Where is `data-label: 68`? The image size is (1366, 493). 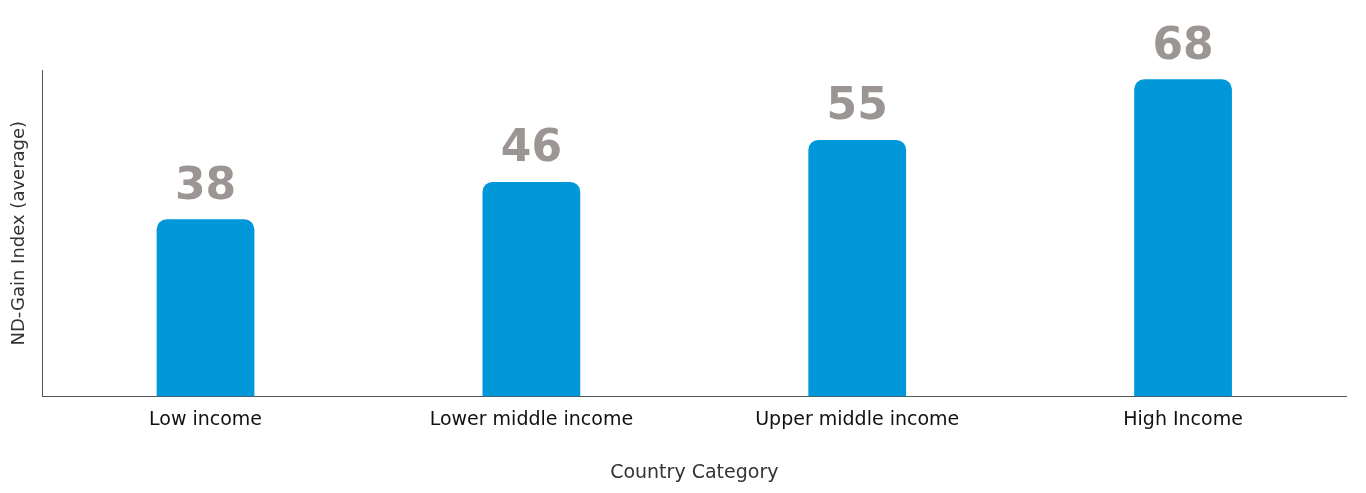
data-label: 68 is located at coordinates (1183, 43).